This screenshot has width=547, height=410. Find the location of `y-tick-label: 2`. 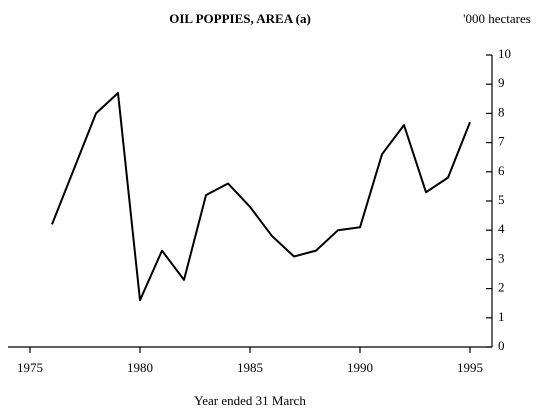

y-tick-label: 2 is located at coordinates (501, 287).